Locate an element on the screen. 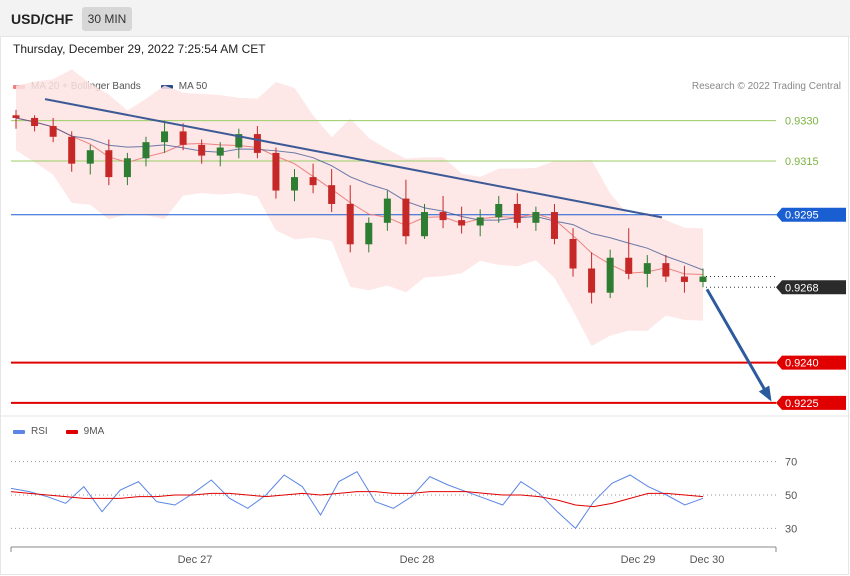 This screenshot has height=576, width=850. level-badge-0.9268 is located at coordinates (811, 287).